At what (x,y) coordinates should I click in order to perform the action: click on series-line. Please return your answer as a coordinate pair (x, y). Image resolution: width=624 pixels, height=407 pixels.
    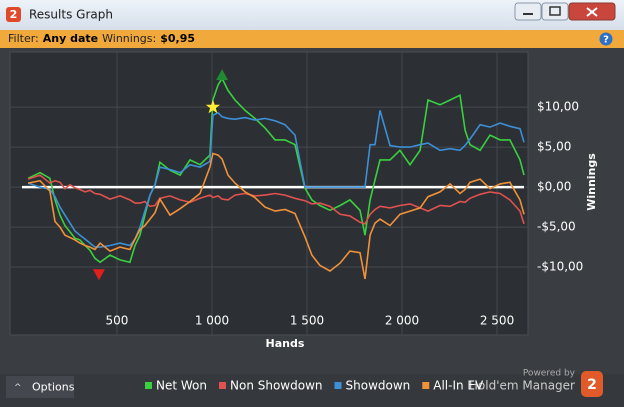
    Looking at the image, I should click on (276, 199).